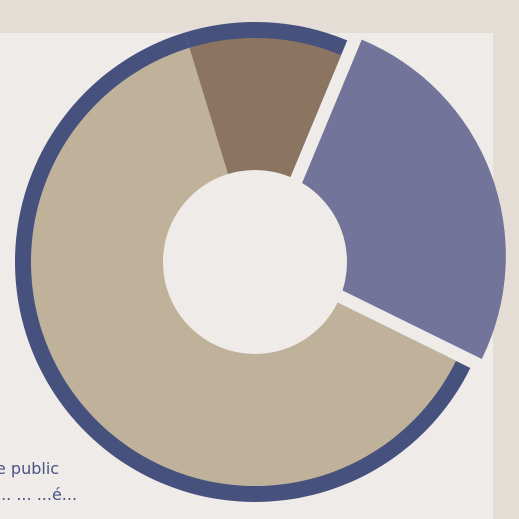 This screenshot has width=519, height=519. I want to click on donut-hole, so click(255, 262).